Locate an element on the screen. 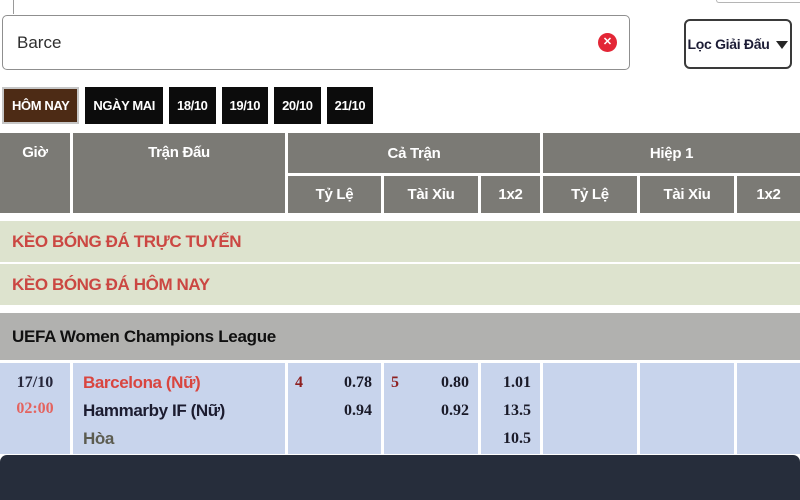 Image resolution: width=800 pixels, height=500 pixels. ft-handicap-cell: 4 0.78 0.94 is located at coordinates (334, 408).